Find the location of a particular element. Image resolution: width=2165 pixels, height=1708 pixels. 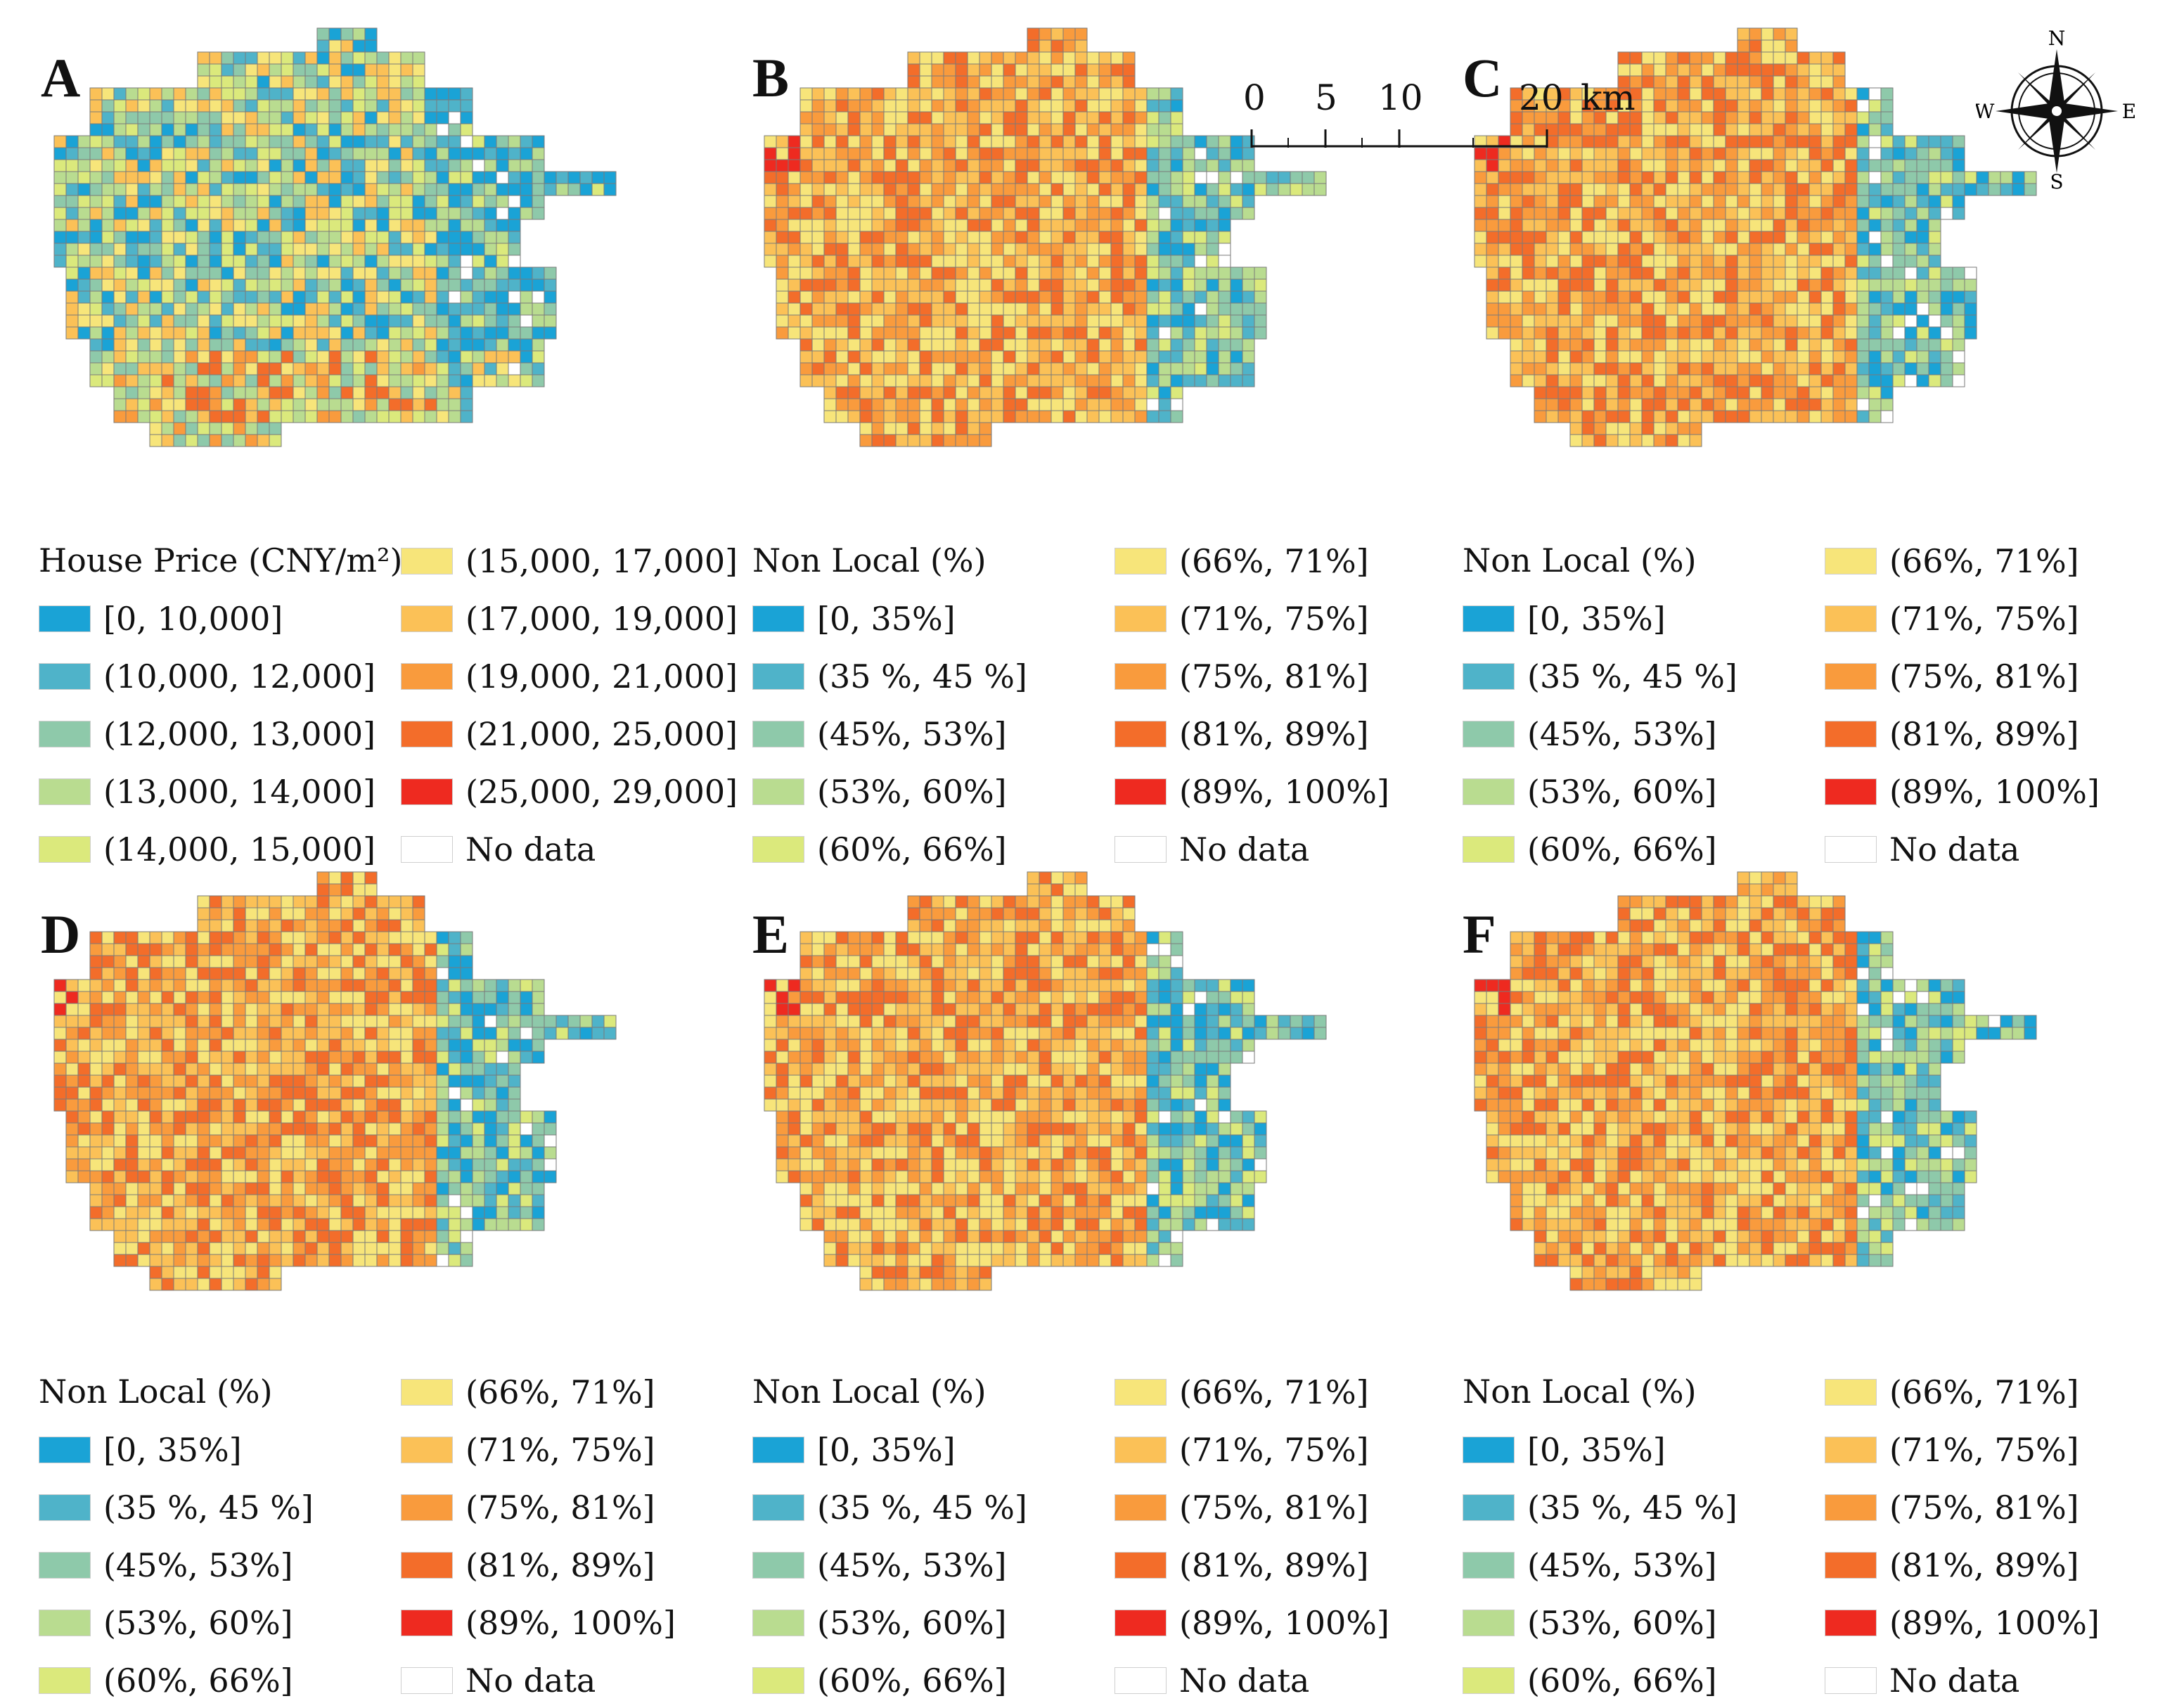

legend-item: No data is located at coordinates (498, 850).